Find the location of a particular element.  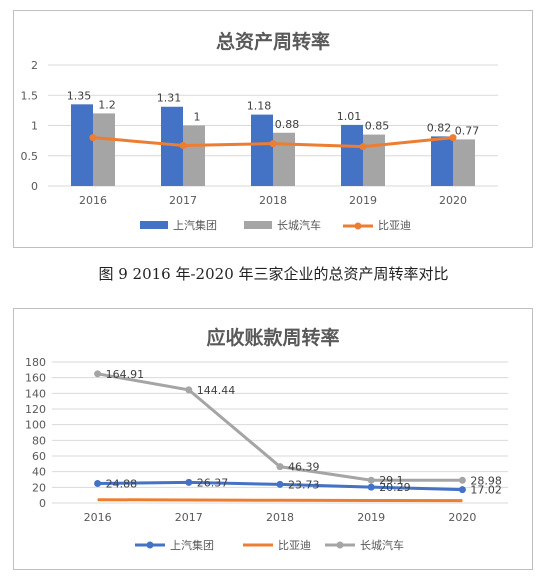

data-label: 144.44 is located at coordinates (216, 390).